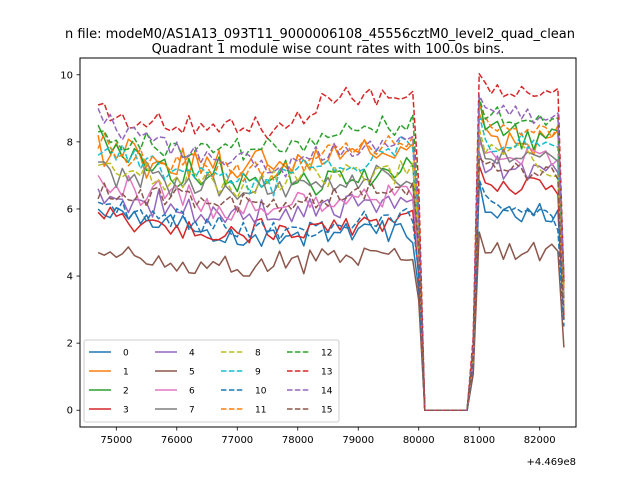 The image size is (640, 480). I want to click on legend-label-5: 5, so click(192, 373).